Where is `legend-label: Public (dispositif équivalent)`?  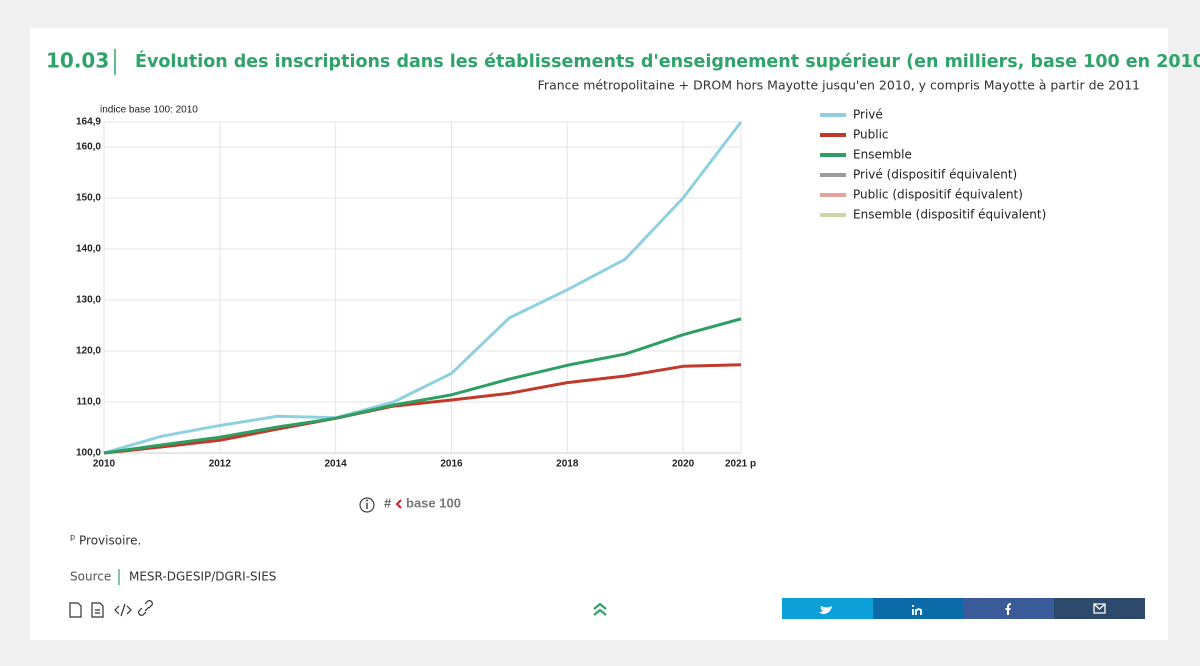
legend-label: Public (dispositif équivalent) is located at coordinates (938, 195).